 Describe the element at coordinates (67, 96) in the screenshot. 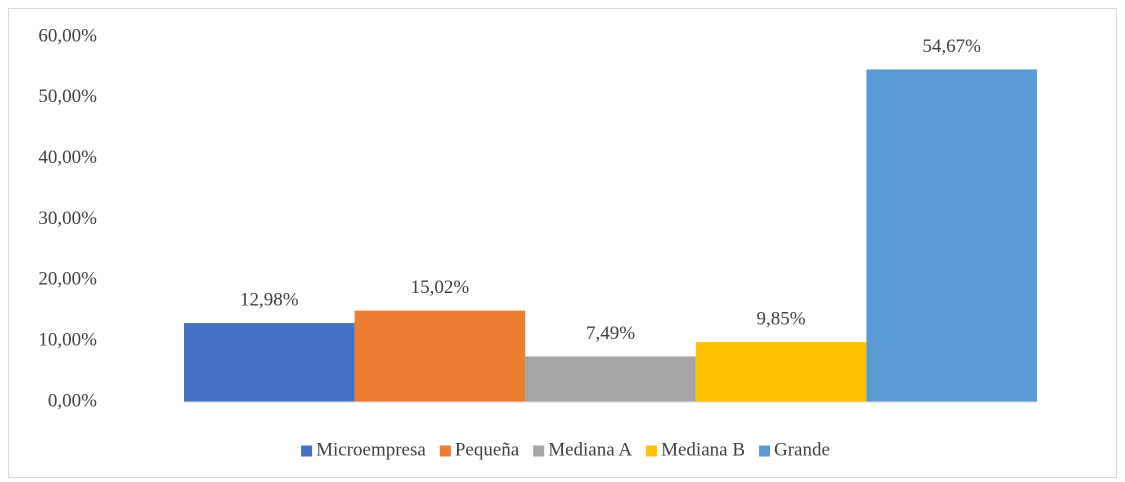

I see `y-tick-label: 50,00%` at that location.